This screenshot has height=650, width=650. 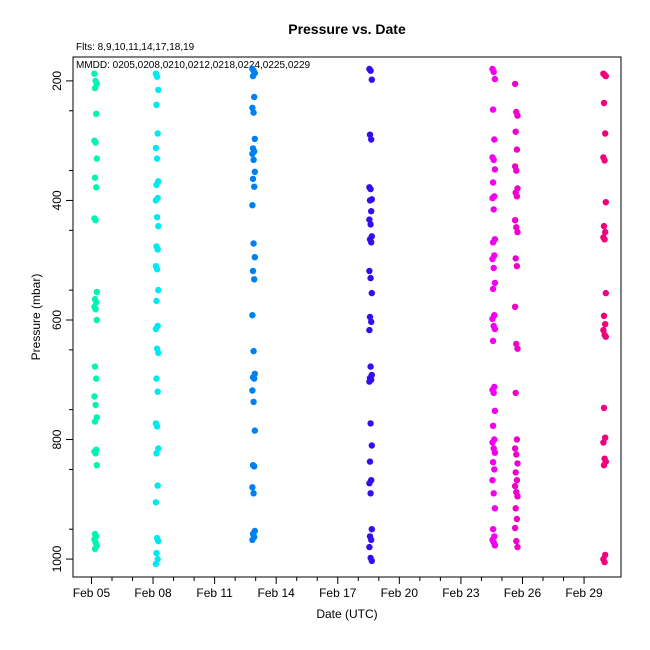 I want to click on chart-title: Pressure vs. Date, so click(x=347, y=29).